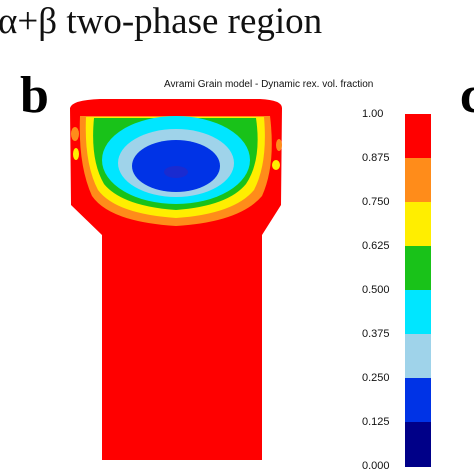 This screenshot has height=474, width=474. What do you see at coordinates (376, 334) in the screenshot?
I see `colorbar-tick-label: 0.375` at bounding box center [376, 334].